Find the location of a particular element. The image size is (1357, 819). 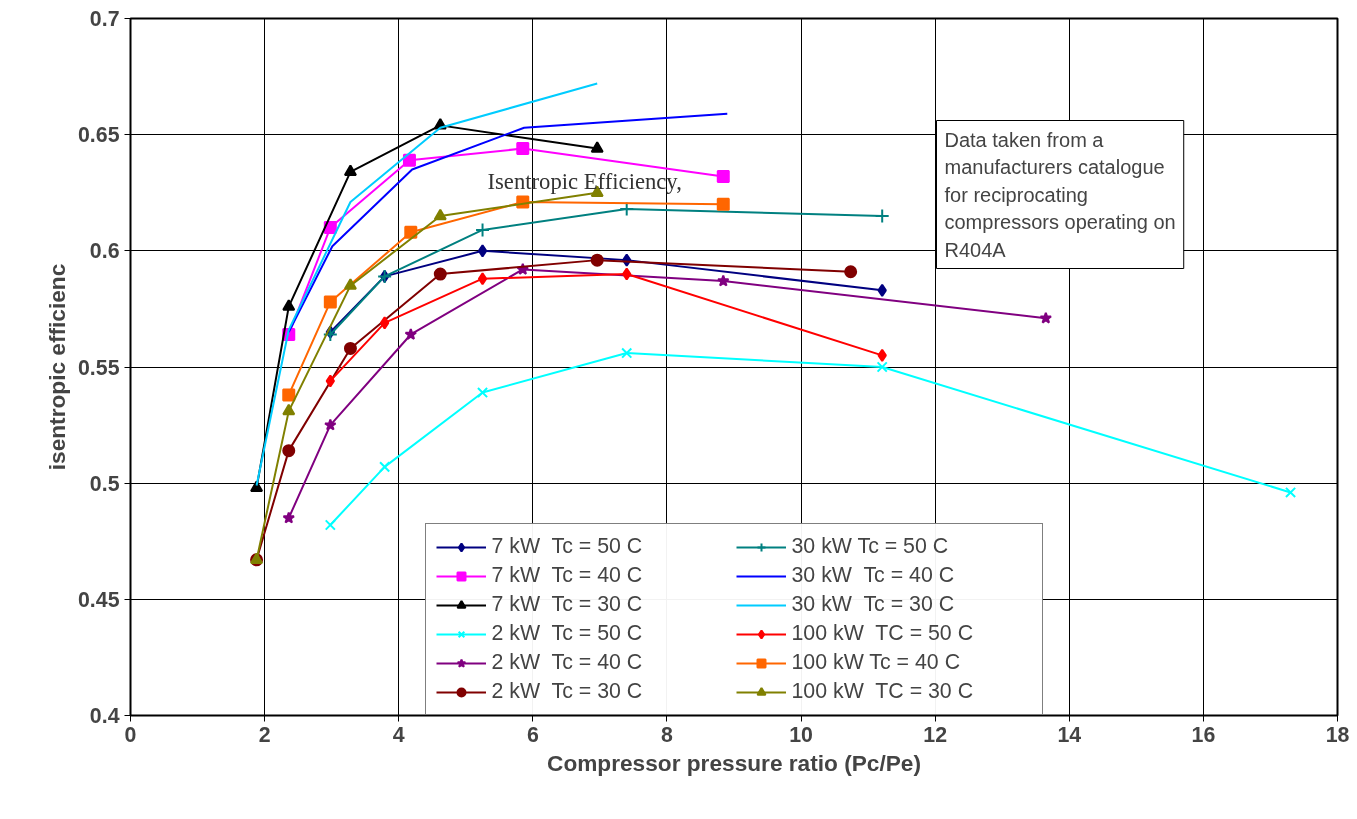

x-tick-label: 14 is located at coordinates (1069, 734).